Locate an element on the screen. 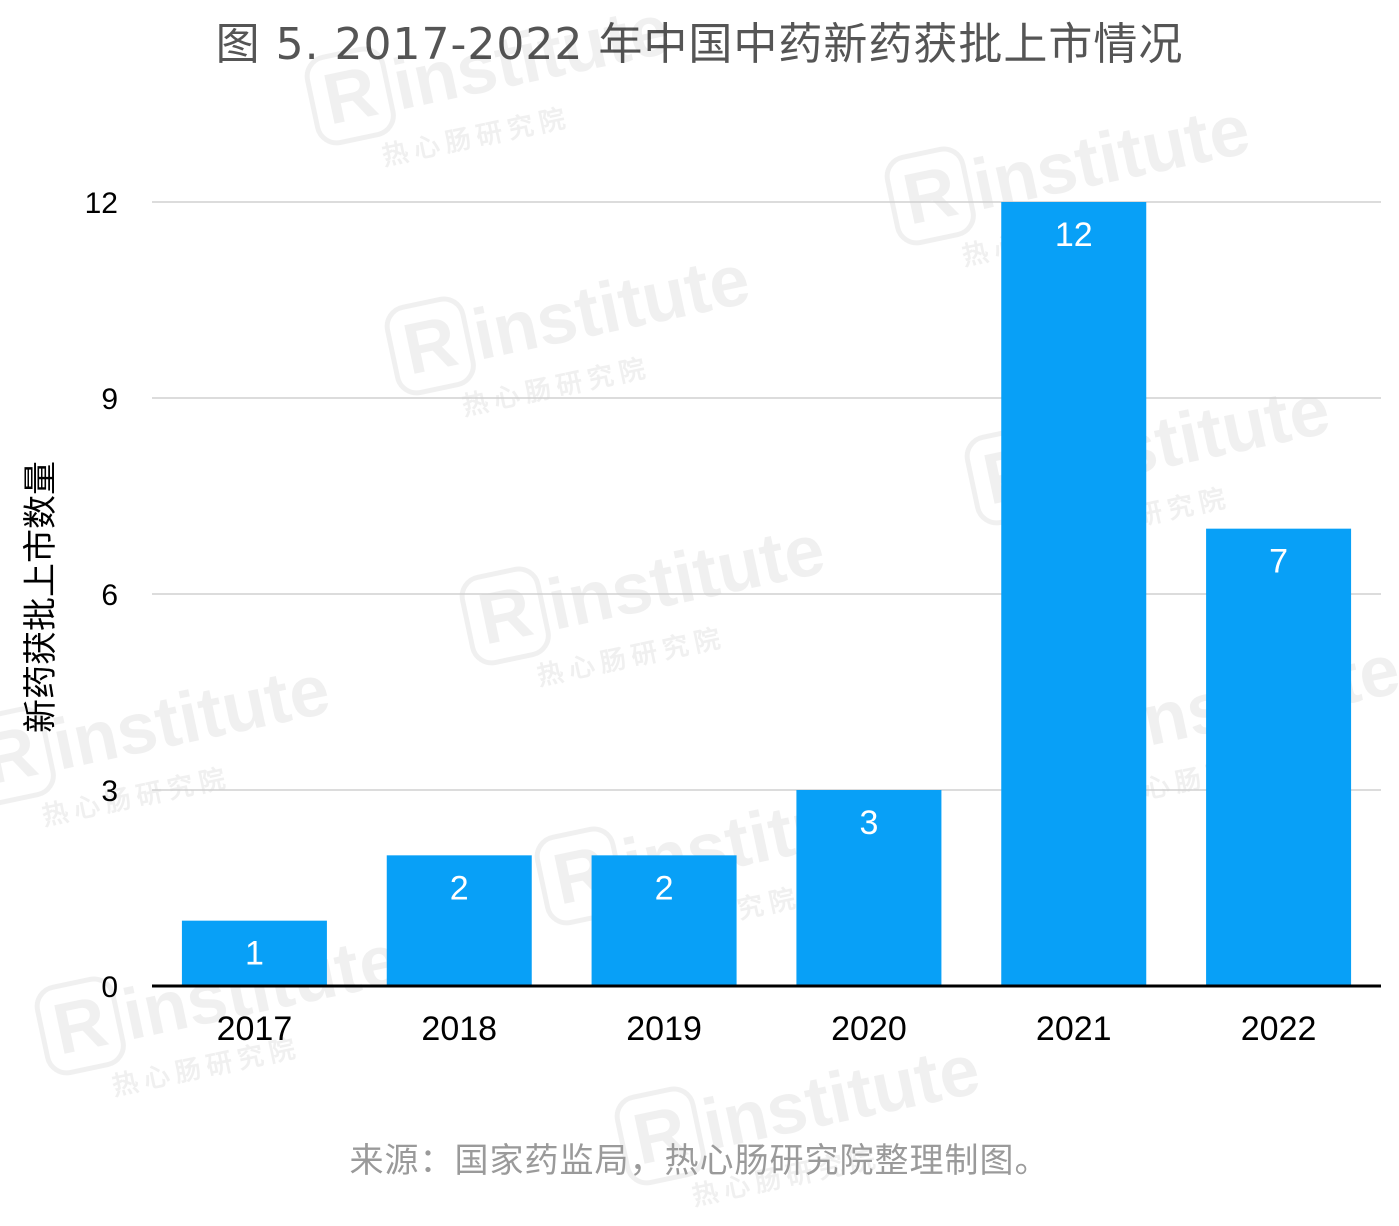 The height and width of the screenshot is (1226, 1399). bar-data-label: 3 is located at coordinates (868, 823).